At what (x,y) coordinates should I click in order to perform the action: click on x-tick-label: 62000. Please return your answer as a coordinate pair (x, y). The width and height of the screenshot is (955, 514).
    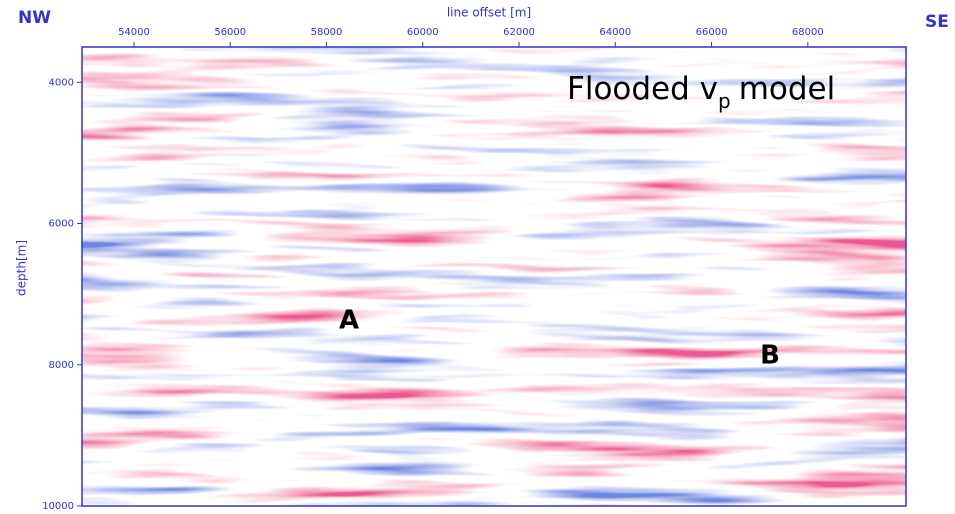
    Looking at the image, I should click on (519, 32).